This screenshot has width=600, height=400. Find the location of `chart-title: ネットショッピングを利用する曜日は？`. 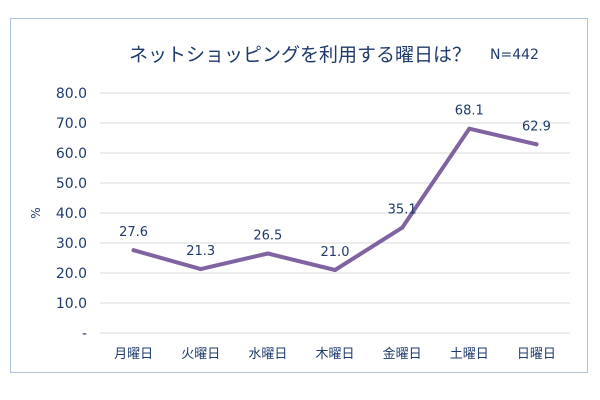

chart-title: ネットショッピングを利用する曜日は？ is located at coordinates (299, 55).